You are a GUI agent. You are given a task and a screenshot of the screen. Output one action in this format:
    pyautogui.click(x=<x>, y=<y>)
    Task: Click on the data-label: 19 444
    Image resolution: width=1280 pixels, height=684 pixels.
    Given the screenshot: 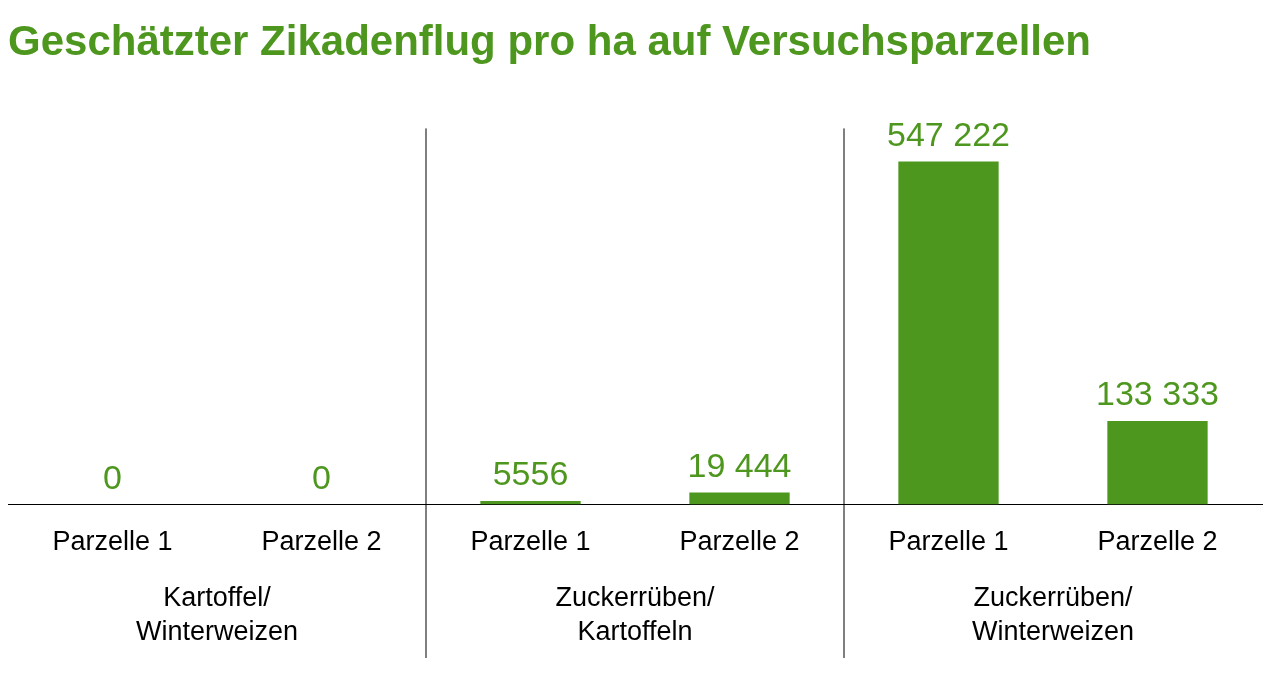 What is the action you would take?
    pyautogui.click(x=739, y=464)
    